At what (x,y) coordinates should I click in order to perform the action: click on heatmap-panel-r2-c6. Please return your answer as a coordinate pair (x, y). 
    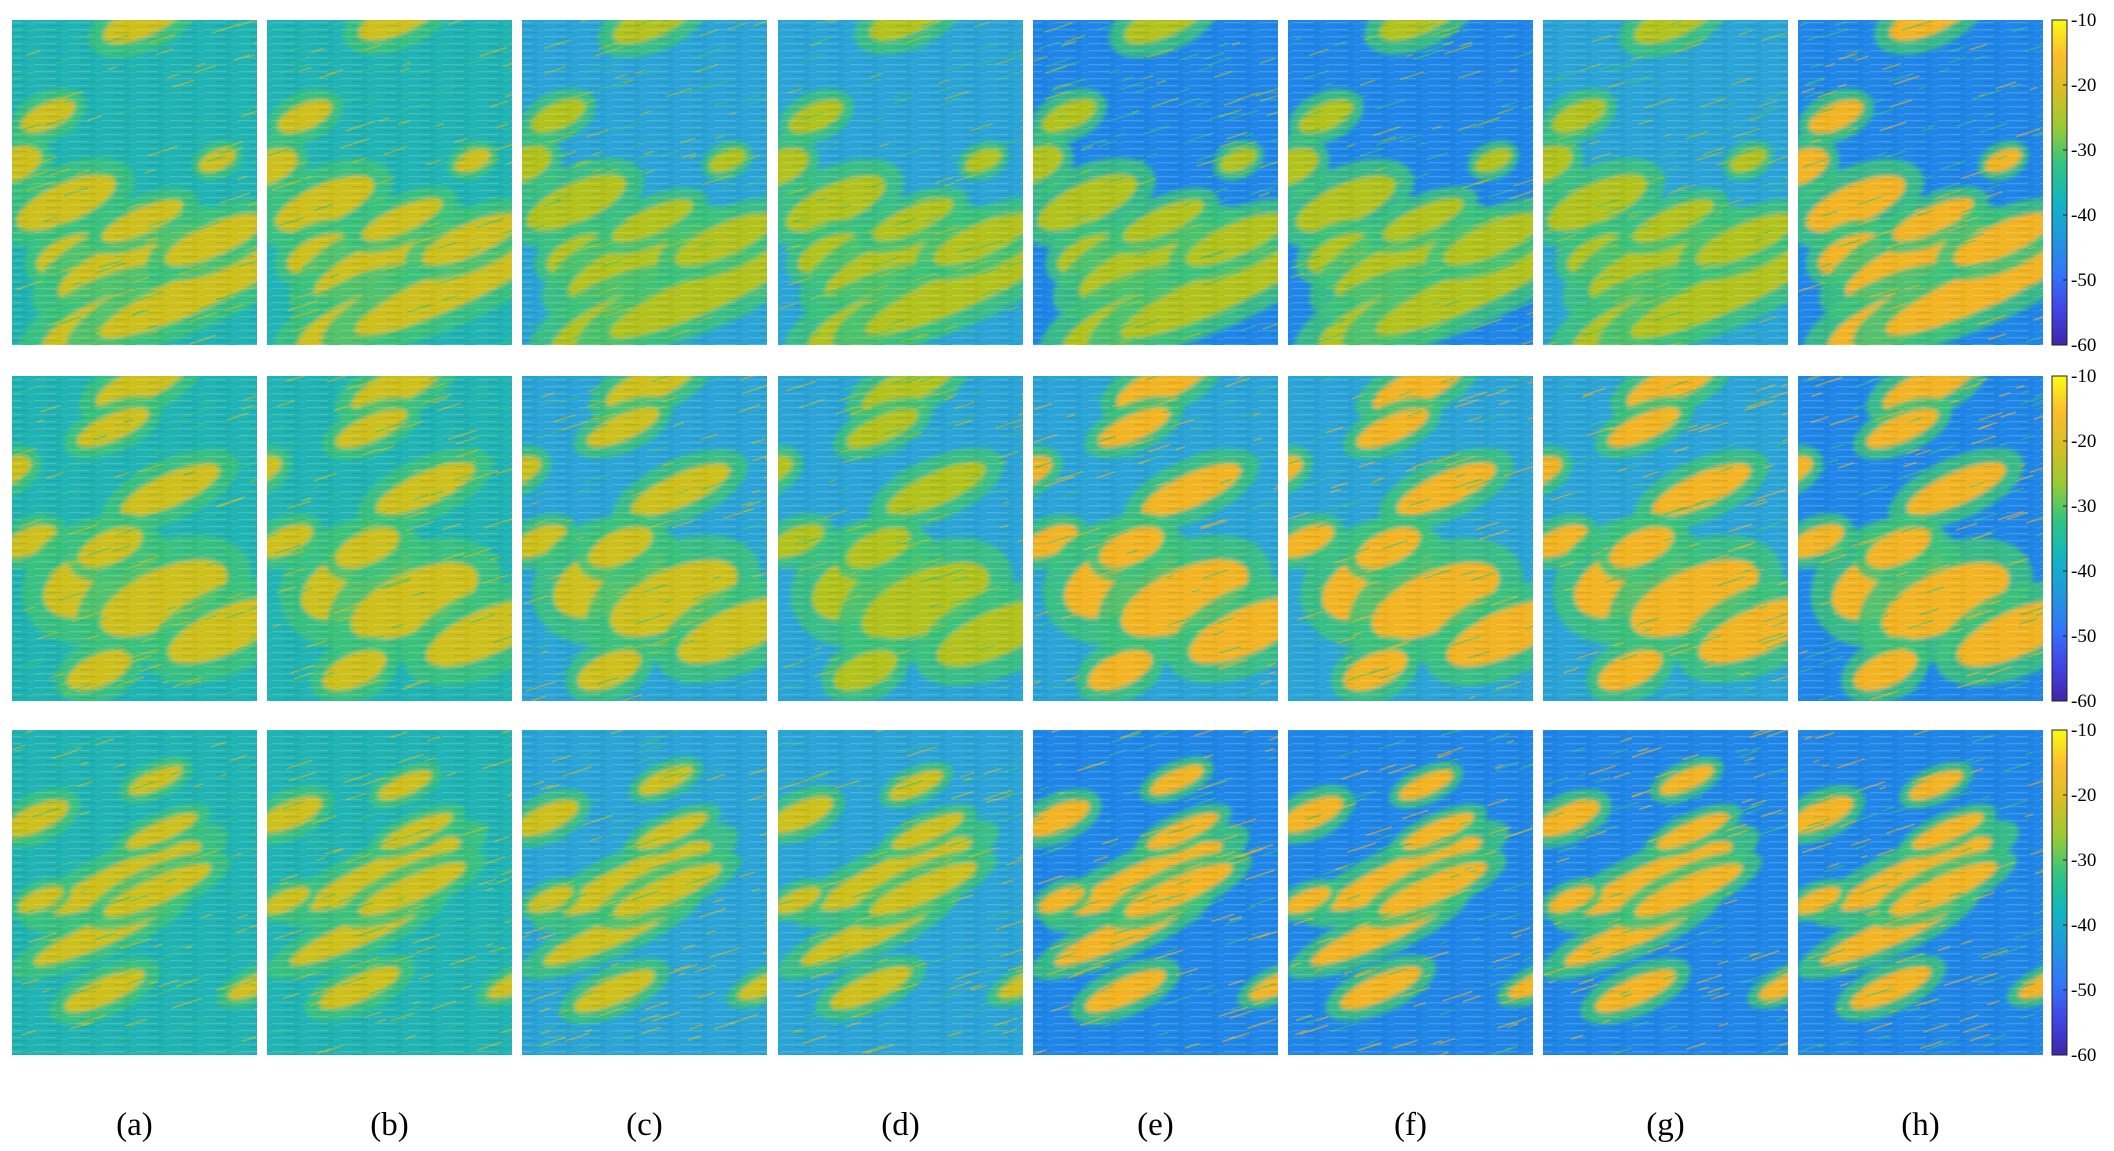
    Looking at the image, I should click on (1410, 538).